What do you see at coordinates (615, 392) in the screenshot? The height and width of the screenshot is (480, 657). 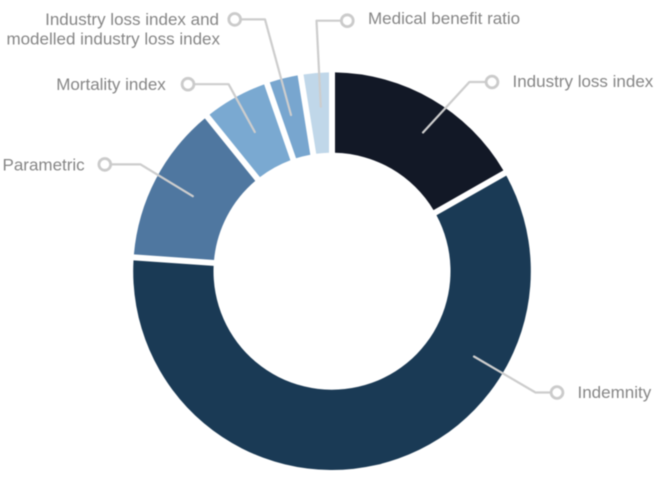 I see `svg-text: Indemnity` at bounding box center [615, 392].